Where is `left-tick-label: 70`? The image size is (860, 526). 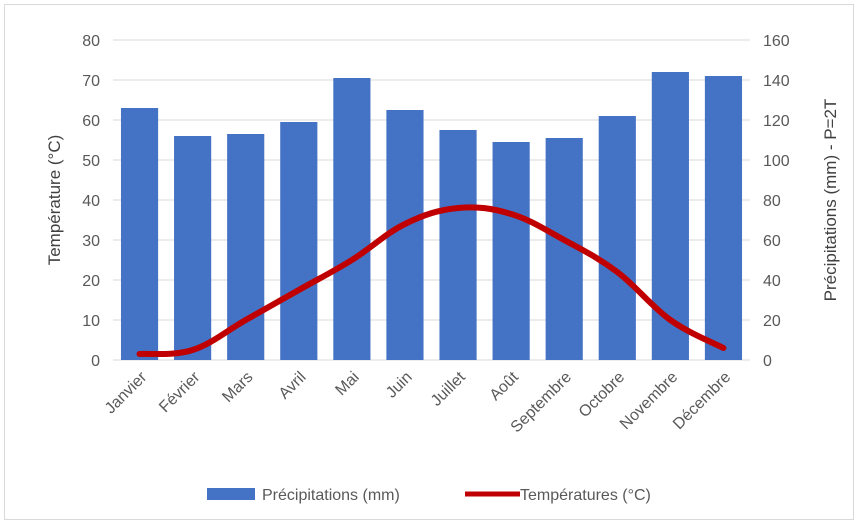 left-tick-label: 70 is located at coordinates (91, 81).